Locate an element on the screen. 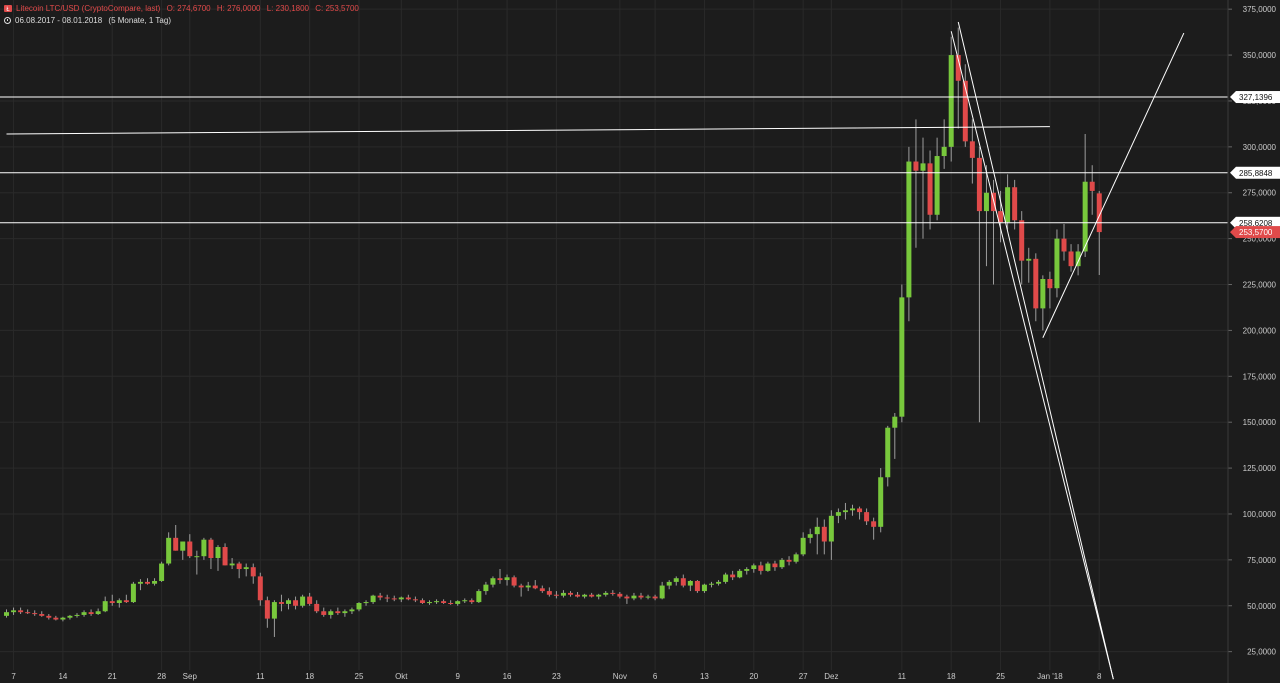  x-tick-label: 28 is located at coordinates (161, 676).